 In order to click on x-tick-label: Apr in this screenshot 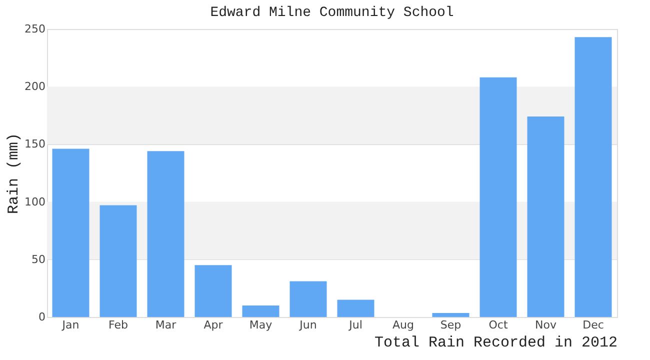, I will do `click(214, 325)`.